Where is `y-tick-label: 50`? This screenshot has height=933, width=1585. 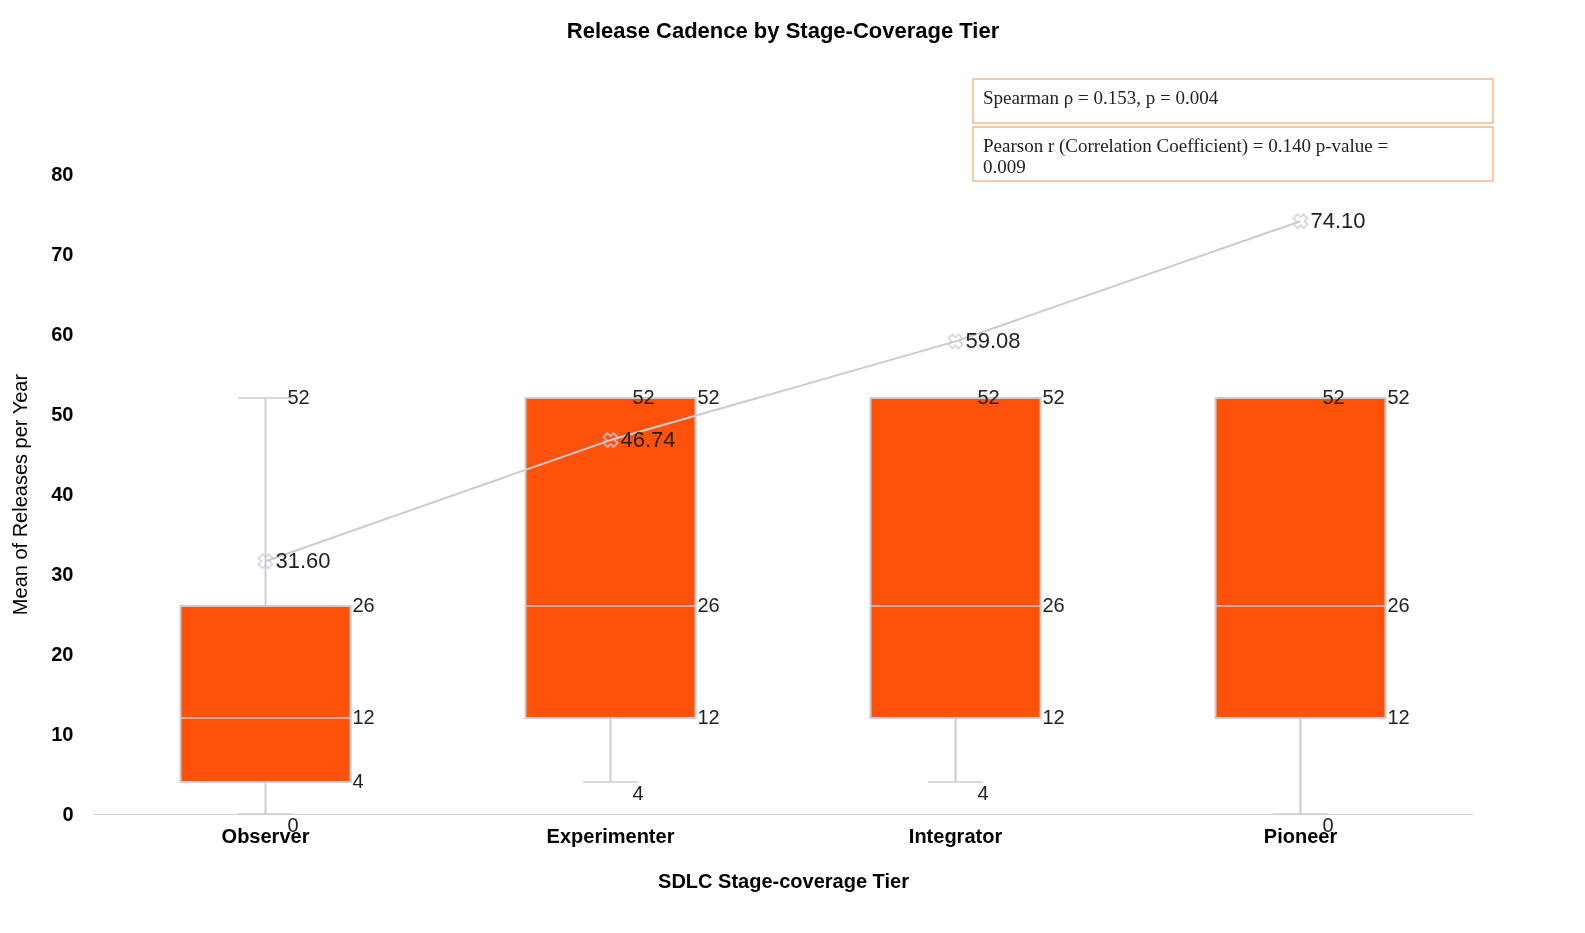 y-tick-label: 50 is located at coordinates (62, 413).